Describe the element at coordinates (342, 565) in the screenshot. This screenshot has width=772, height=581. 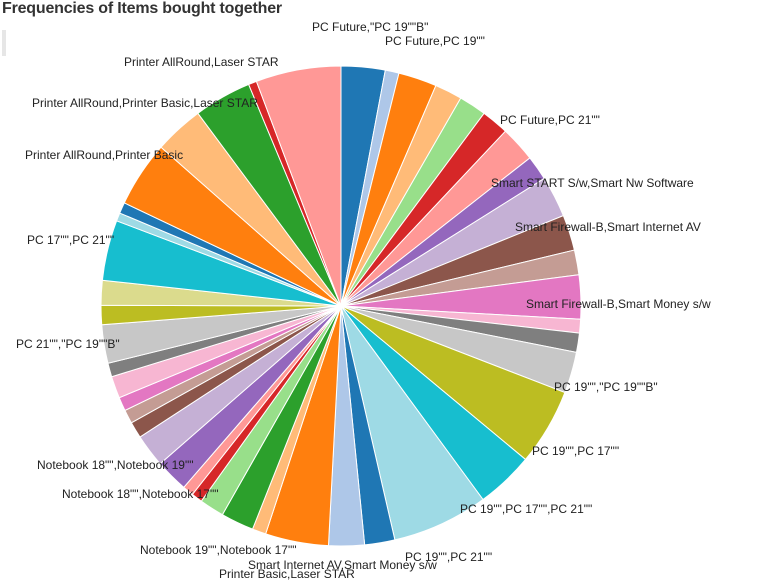
I see `slice-label: Smart Internet AV,Smart Money s/w` at that location.